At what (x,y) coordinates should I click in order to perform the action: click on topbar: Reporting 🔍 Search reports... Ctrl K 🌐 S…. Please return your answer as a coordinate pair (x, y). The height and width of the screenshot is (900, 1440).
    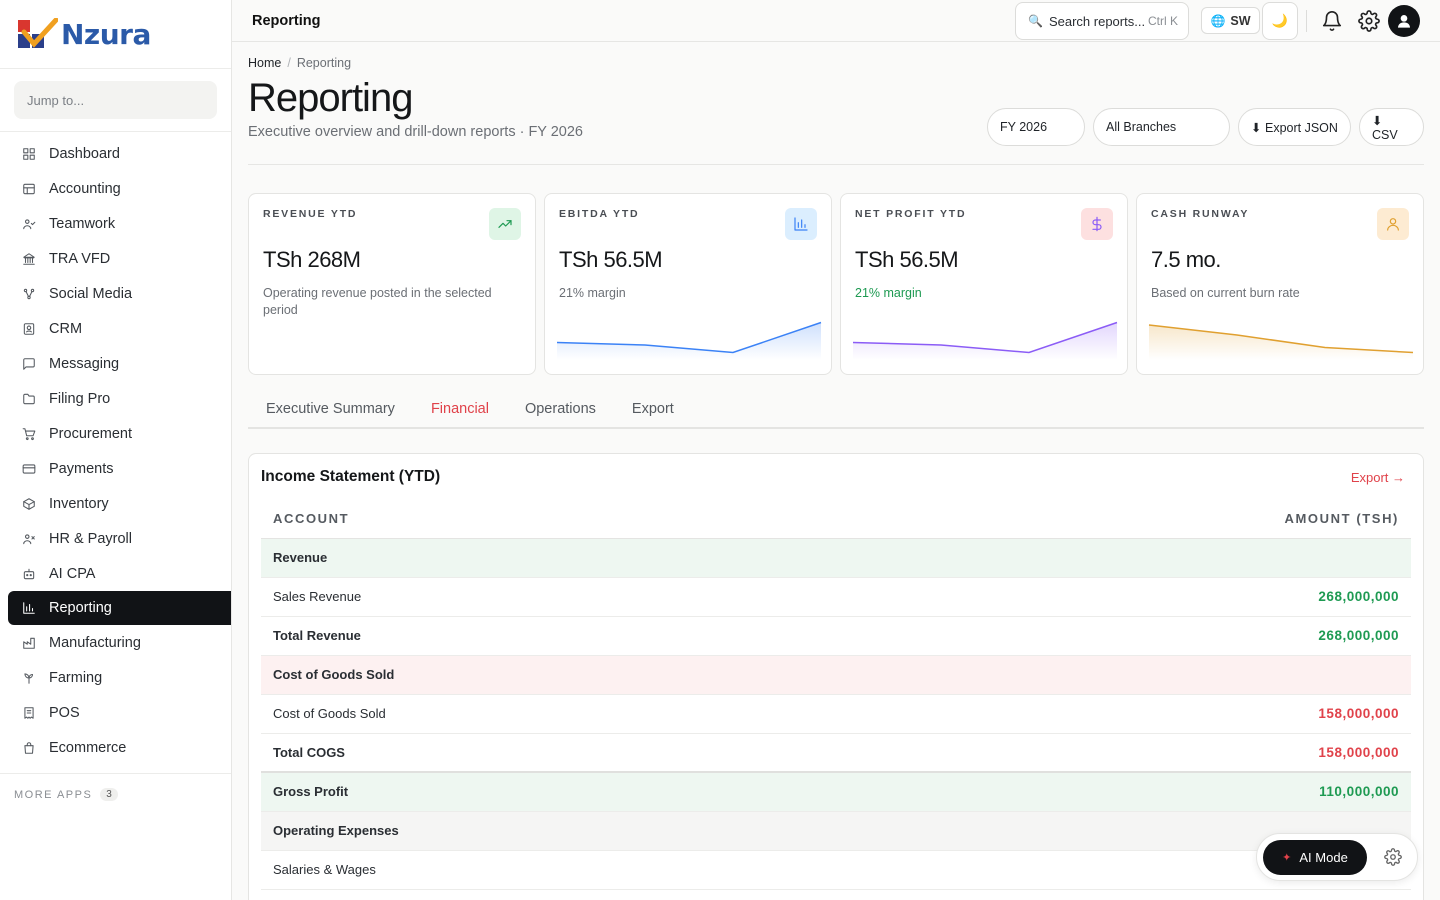
    Looking at the image, I should click on (836, 21).